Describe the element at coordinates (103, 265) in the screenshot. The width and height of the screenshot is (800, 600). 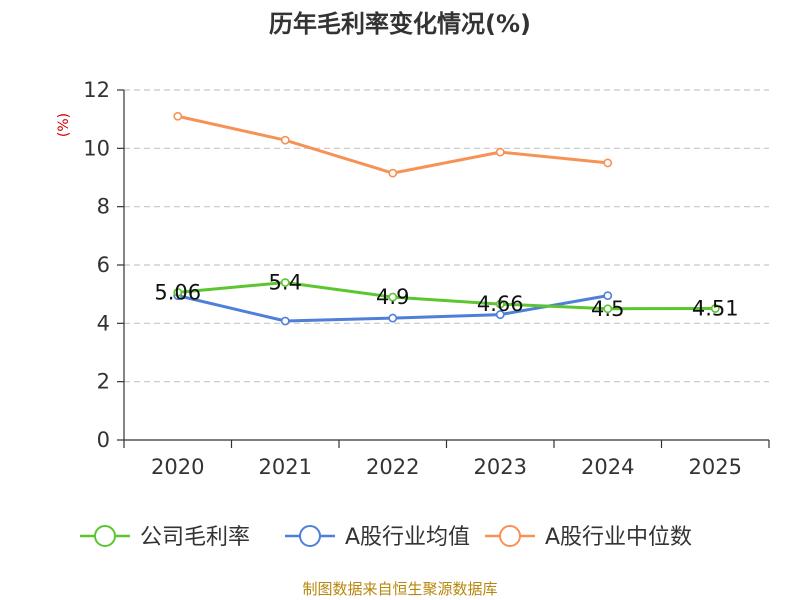
I see `y-tick-label: 6` at that location.